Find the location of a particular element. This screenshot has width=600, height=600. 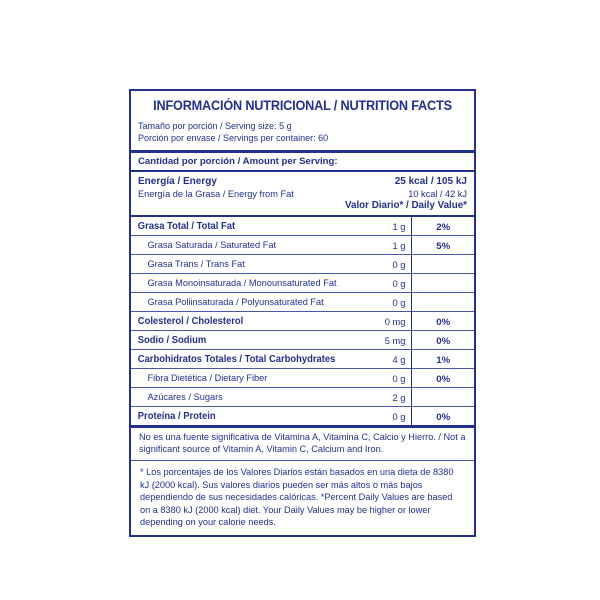

nutrient-daily-value: 1% is located at coordinates (443, 361).